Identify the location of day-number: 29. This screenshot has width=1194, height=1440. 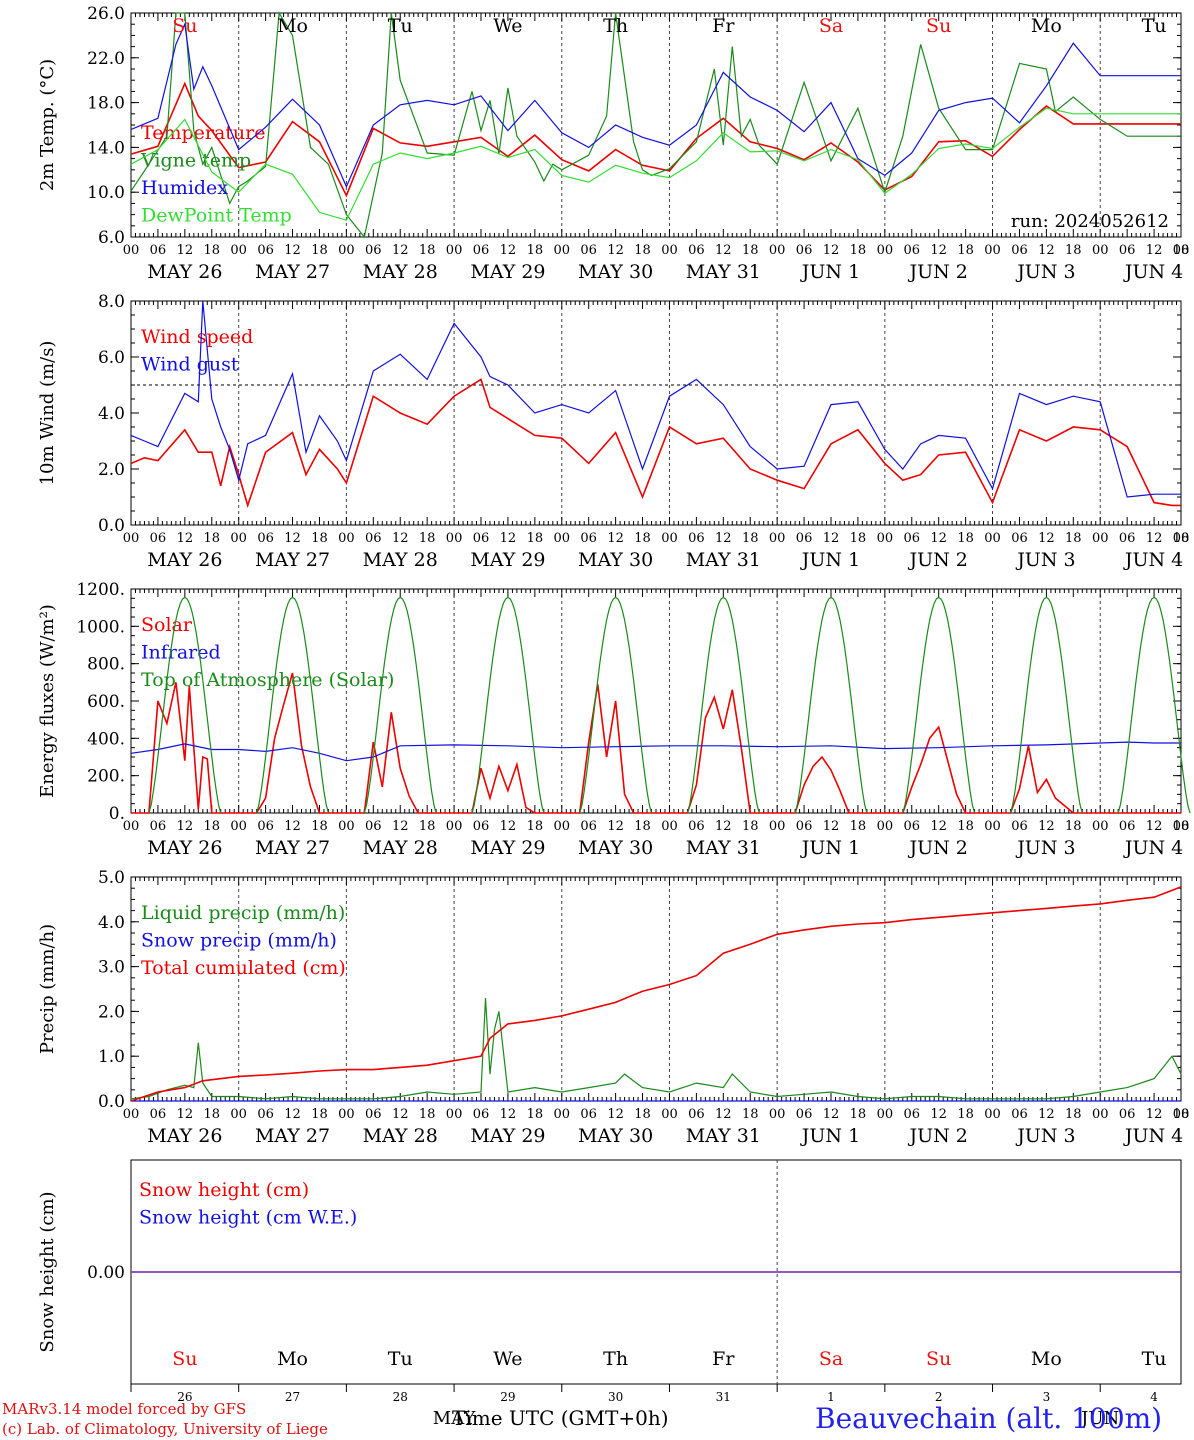
(507, 1397).